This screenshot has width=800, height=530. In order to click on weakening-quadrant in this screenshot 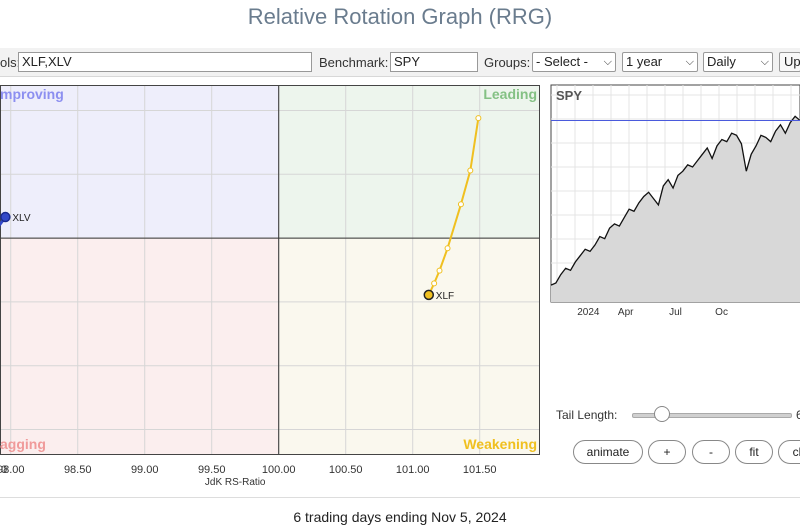, I will do `click(409, 346)`.